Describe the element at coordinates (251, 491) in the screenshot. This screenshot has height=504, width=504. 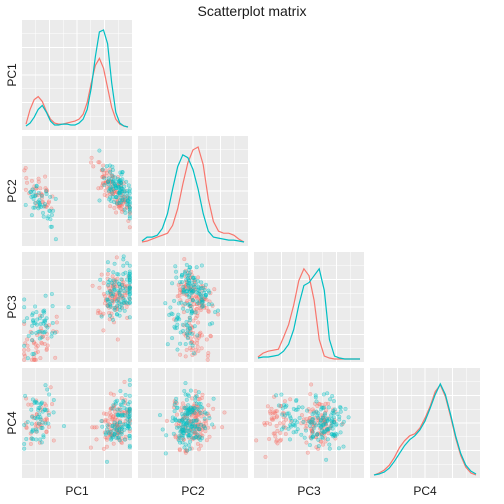
I see `x-axis-labels: PC1 PC2 PC3 PC4` at that location.